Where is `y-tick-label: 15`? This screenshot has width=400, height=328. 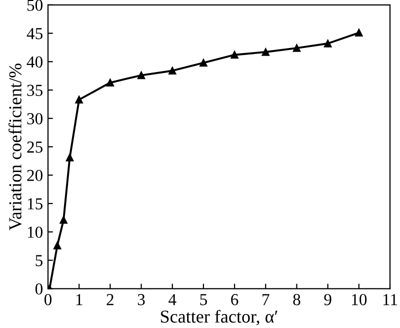 y-tick-label: 15 is located at coordinates (35, 204).